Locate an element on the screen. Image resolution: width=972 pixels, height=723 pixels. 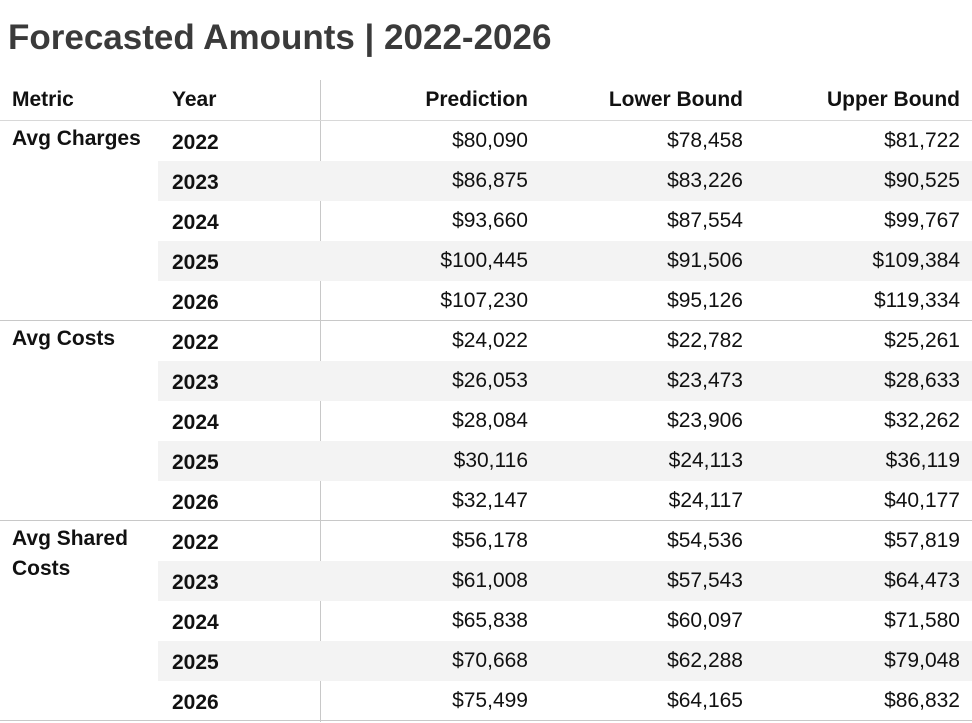
lower-bound-cell: $64,165 is located at coordinates (705, 700).